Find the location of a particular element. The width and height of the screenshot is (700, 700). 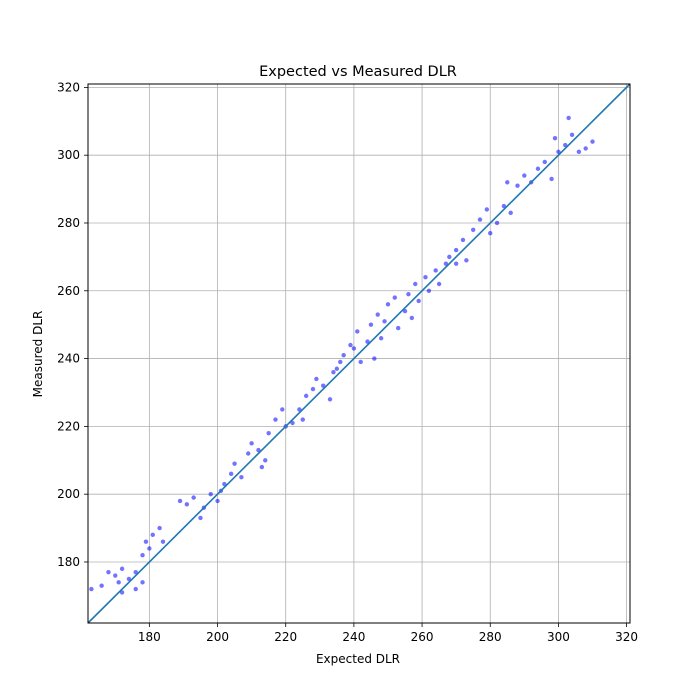

y-tick-label: 200 is located at coordinates (68, 494).